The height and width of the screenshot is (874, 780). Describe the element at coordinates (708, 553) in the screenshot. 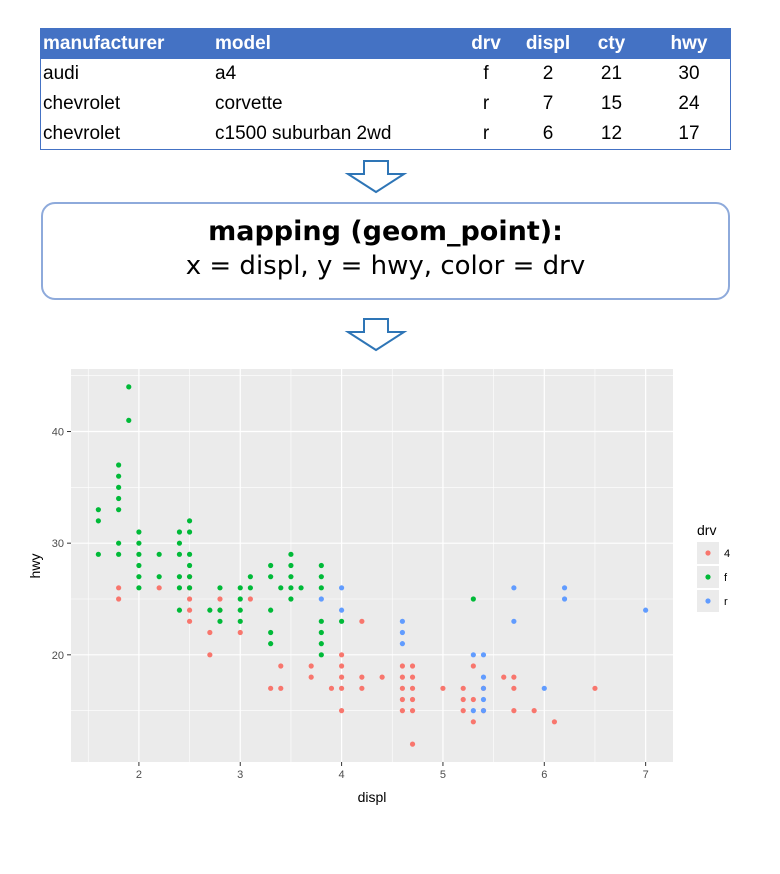

I see `legend-marker` at that location.